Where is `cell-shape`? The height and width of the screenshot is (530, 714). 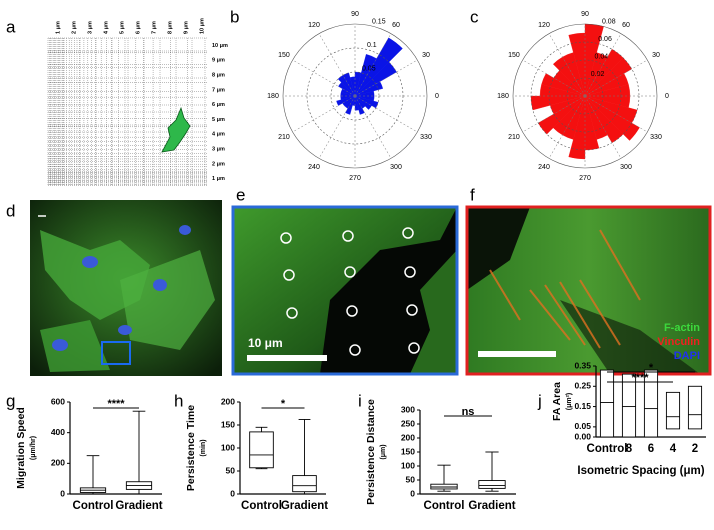
cell-shape is located at coordinates (176, 129).